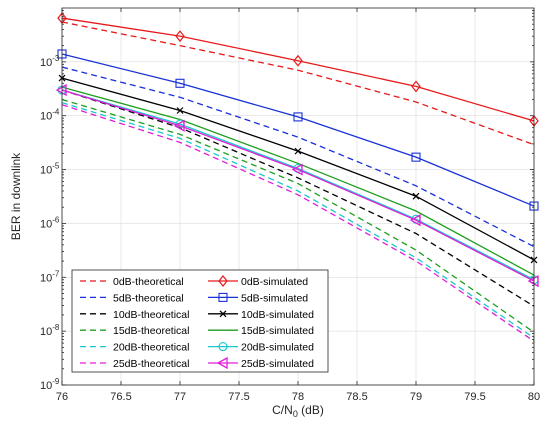 This screenshot has height=434, width=550. I want to click on y-tick-exponent: -7, so click(56, 273).